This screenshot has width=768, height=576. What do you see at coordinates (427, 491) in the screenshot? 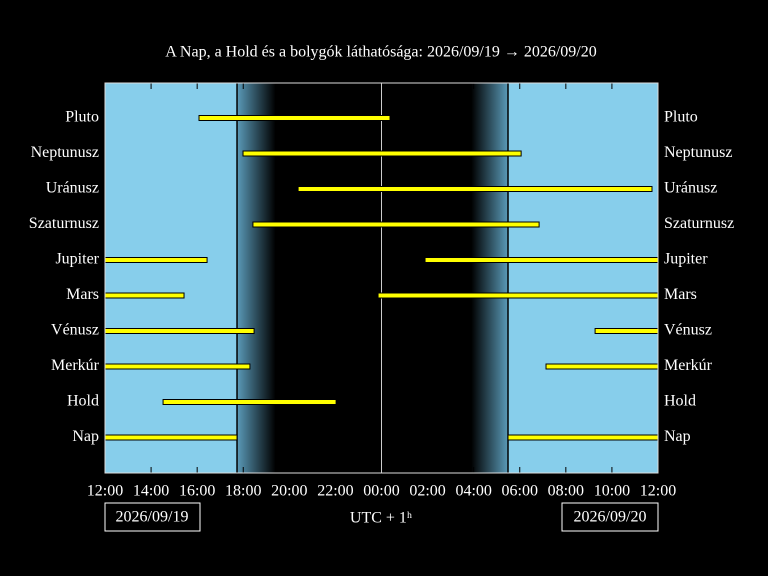
I see `x-tick-label: 02:00` at bounding box center [427, 491].